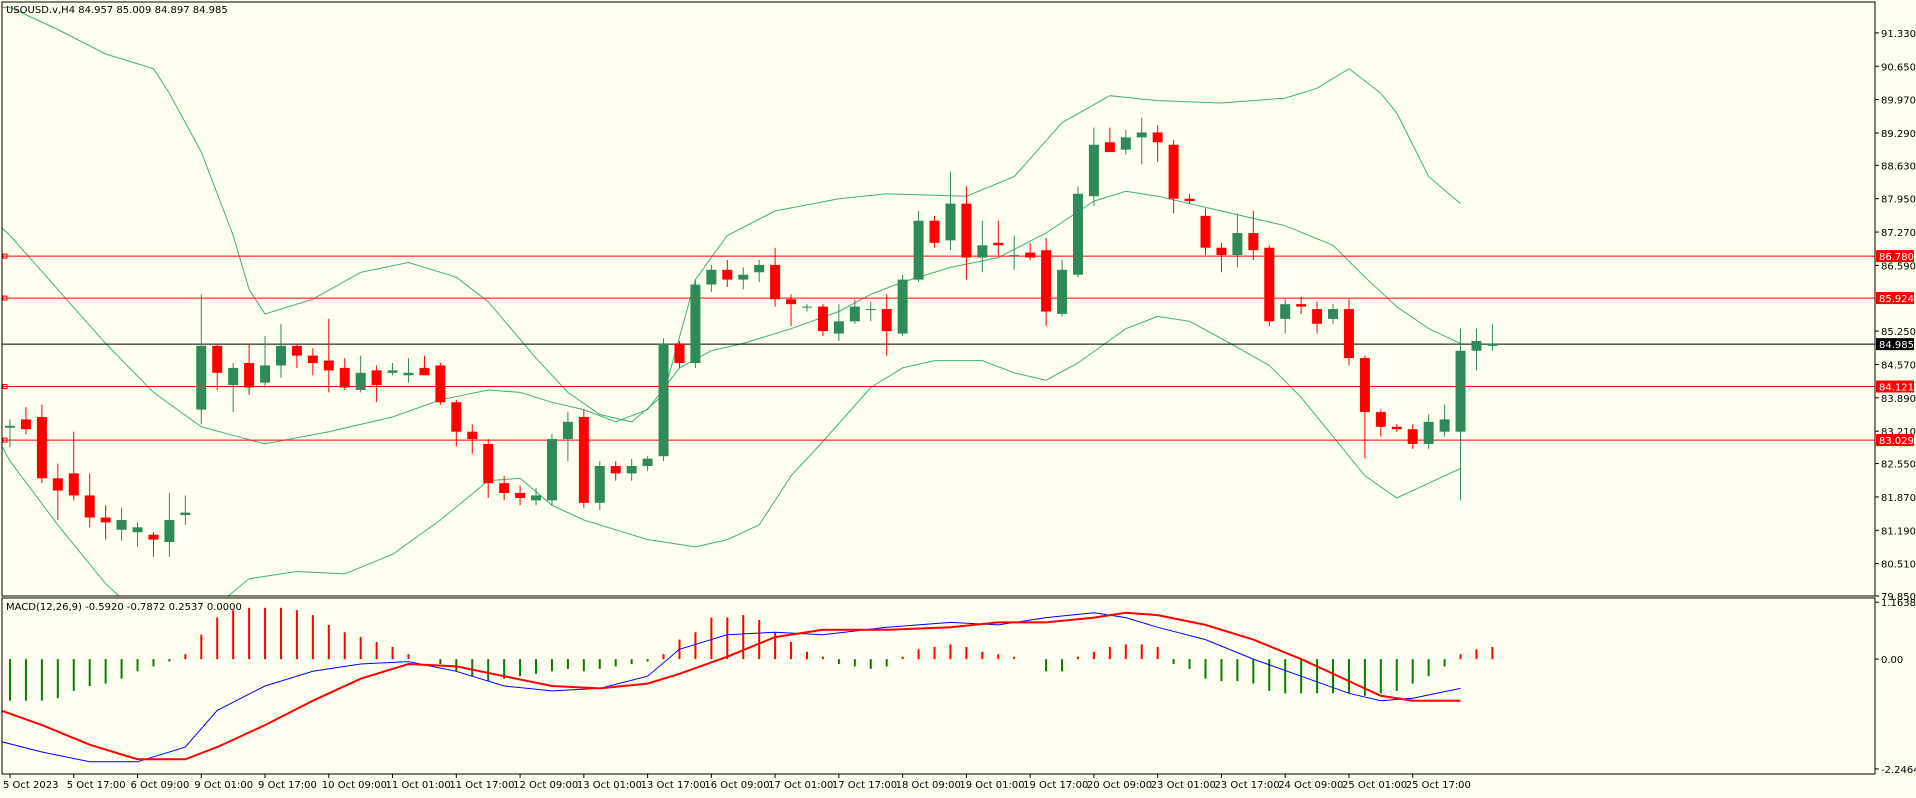 Image resolution: width=1916 pixels, height=798 pixels. I want to click on time-tick-label: 19 Oct 01:00, so click(991, 785).